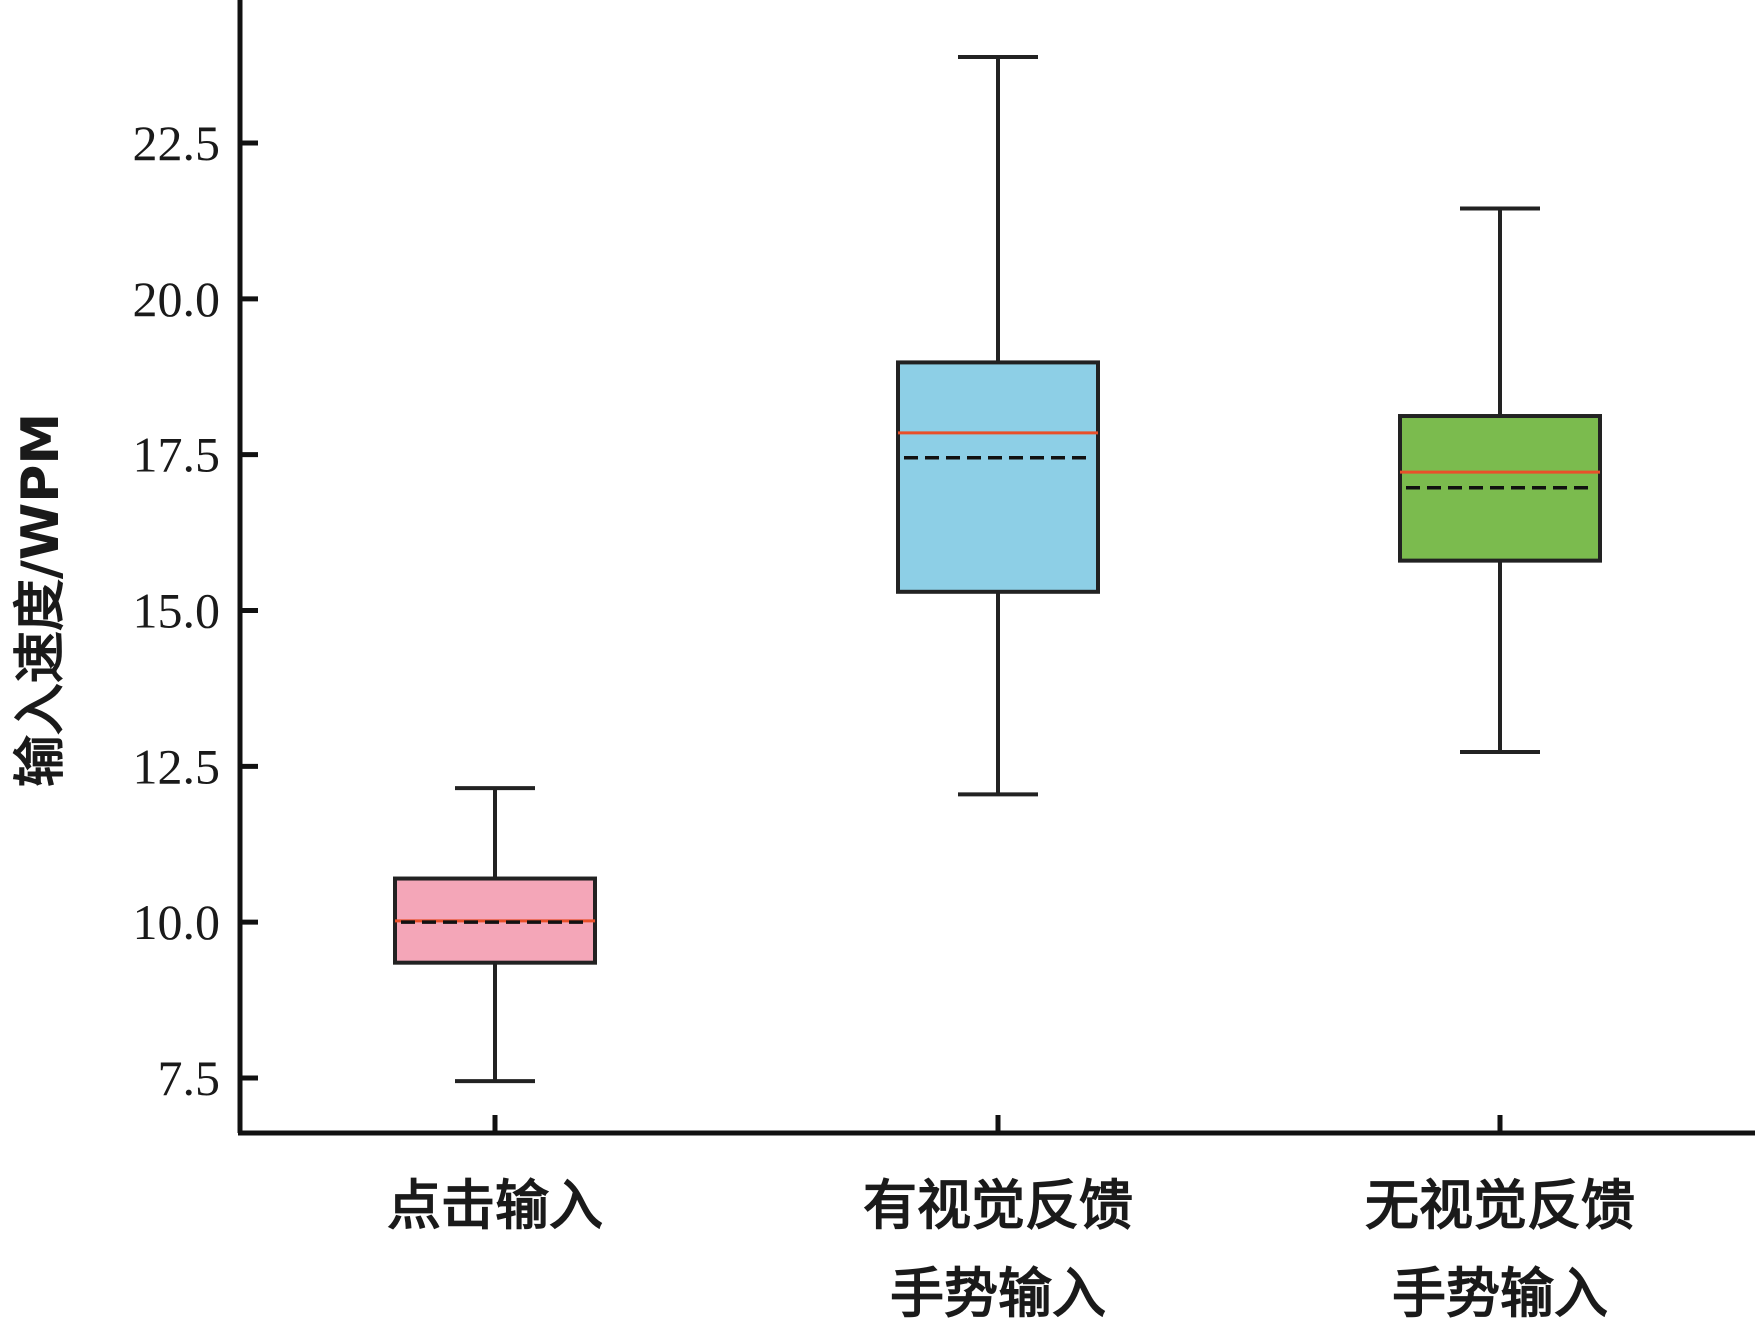 The width and height of the screenshot is (1757, 1326). What do you see at coordinates (177, 922) in the screenshot?
I see `y-tick-label: 10.0` at bounding box center [177, 922].